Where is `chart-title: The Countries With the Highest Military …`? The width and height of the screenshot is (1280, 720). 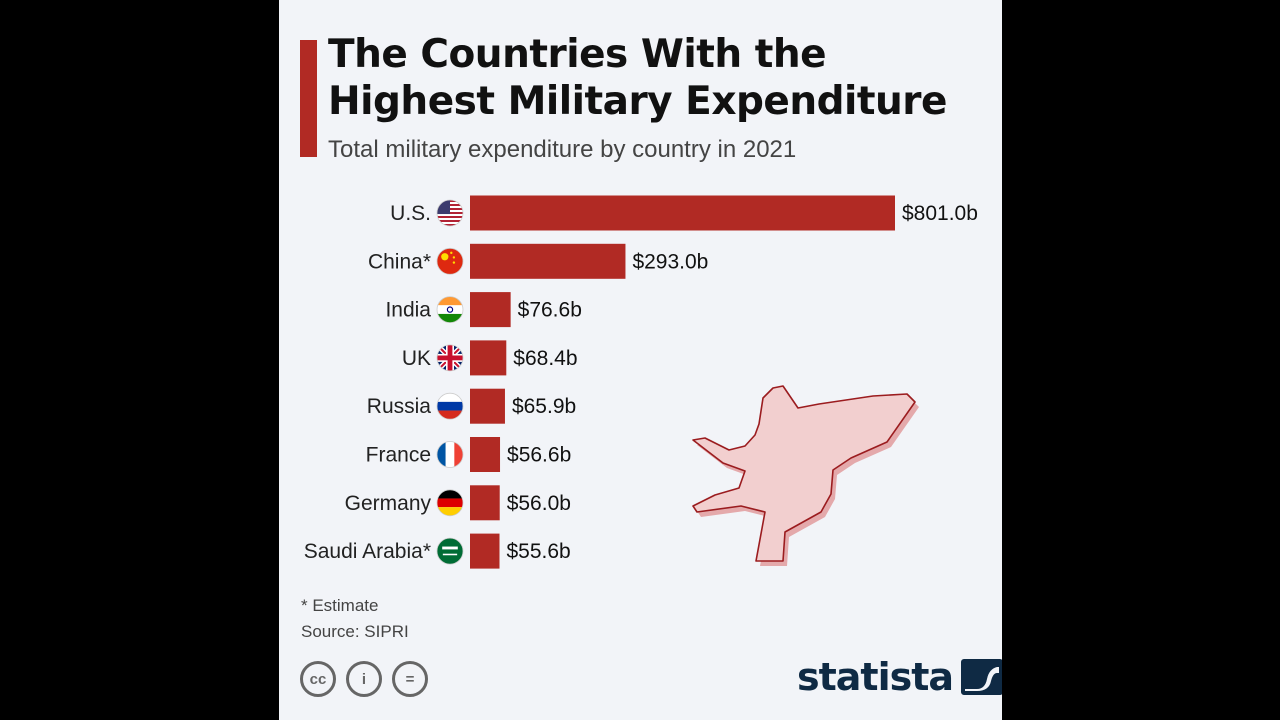
chart-title: The Countries With the Highest Military … is located at coordinates (638, 78).